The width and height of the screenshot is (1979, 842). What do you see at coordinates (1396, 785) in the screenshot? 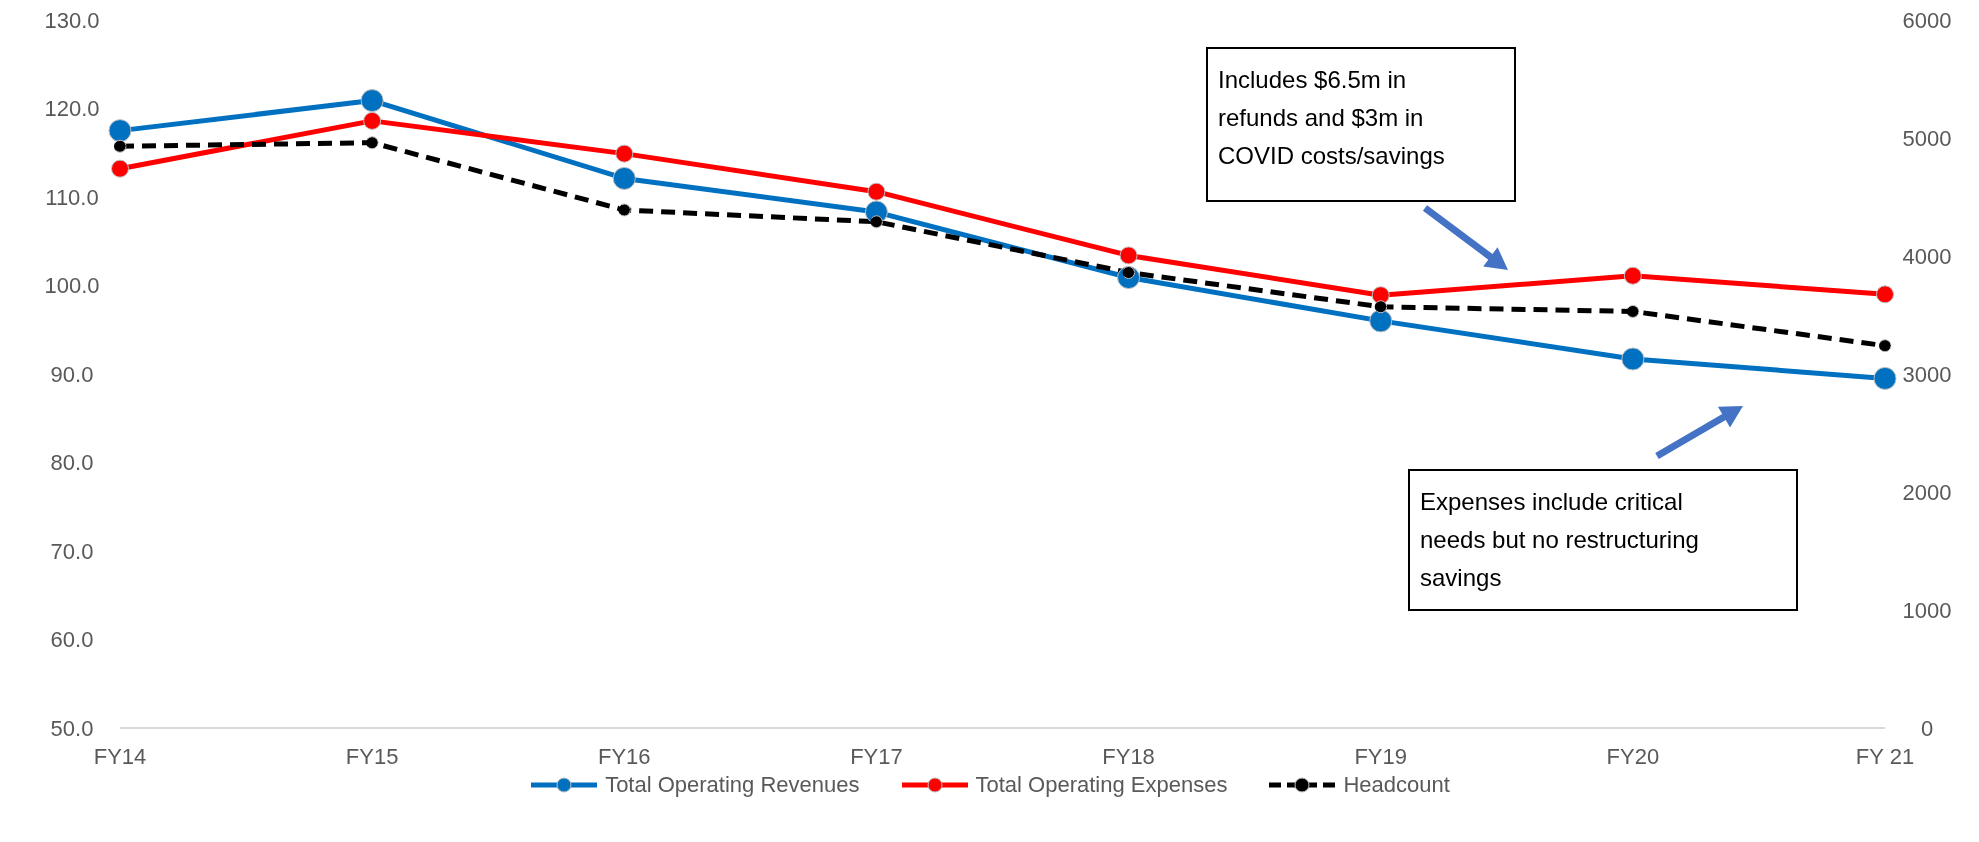
I see `legend-label: Headcount` at bounding box center [1396, 785].